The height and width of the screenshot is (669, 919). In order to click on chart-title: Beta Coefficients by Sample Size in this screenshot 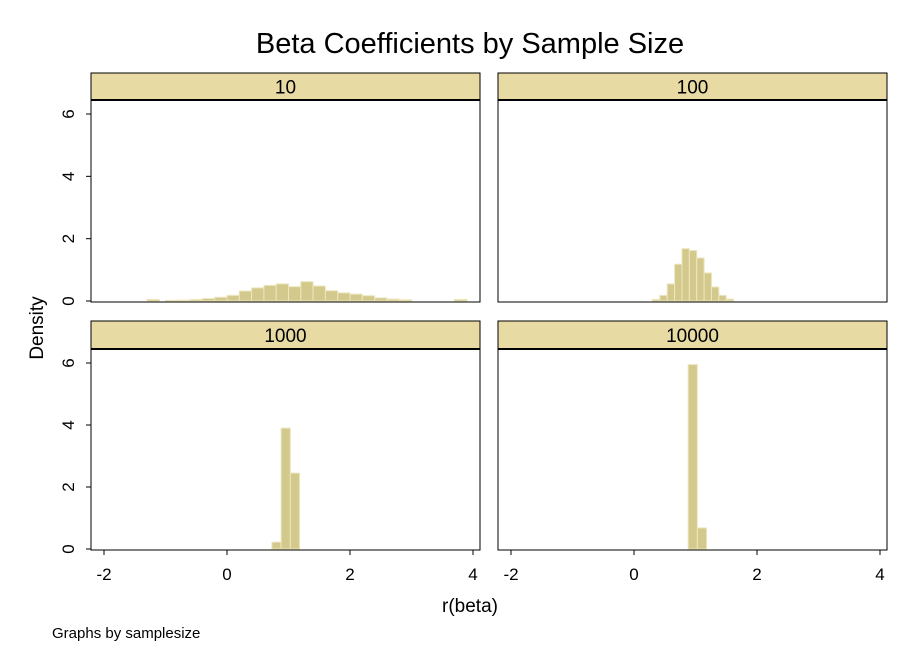, I will do `click(470, 44)`.